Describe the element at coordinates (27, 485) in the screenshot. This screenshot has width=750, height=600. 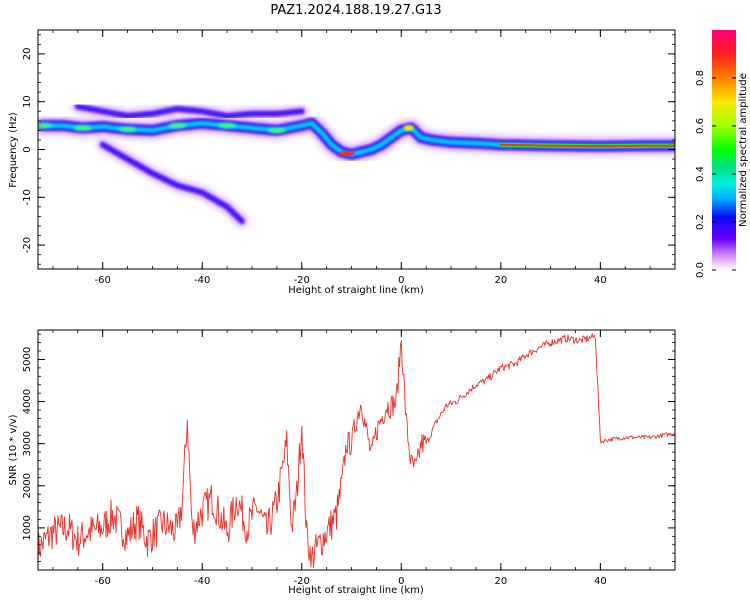
I see `snr-y-tick-label: 2000` at that location.